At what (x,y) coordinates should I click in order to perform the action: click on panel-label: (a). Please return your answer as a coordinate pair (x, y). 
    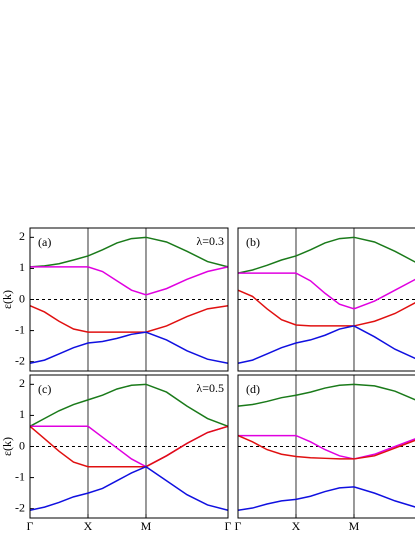
    Looking at the image, I should click on (44, 242).